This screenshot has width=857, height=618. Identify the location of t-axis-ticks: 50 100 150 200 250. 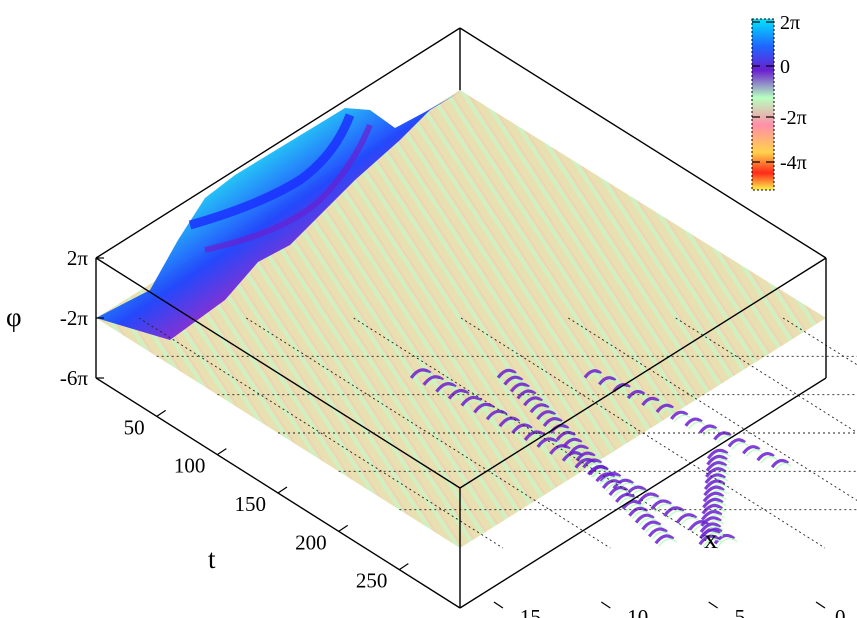
(266, 501).